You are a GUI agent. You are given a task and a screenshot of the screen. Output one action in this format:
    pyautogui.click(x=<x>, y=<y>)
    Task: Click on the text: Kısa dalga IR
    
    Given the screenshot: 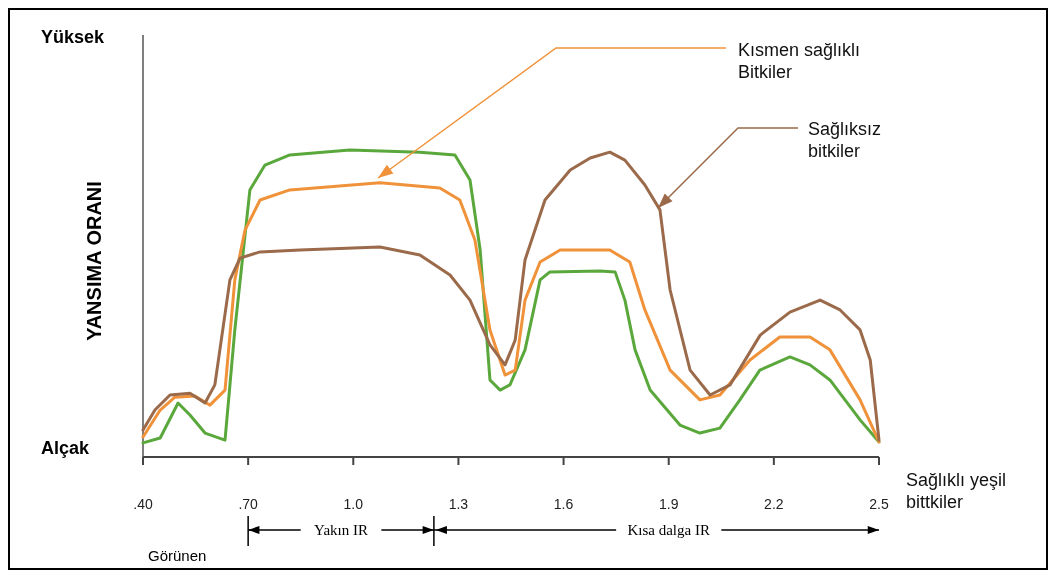 What is the action you would take?
    pyautogui.click(x=668, y=530)
    